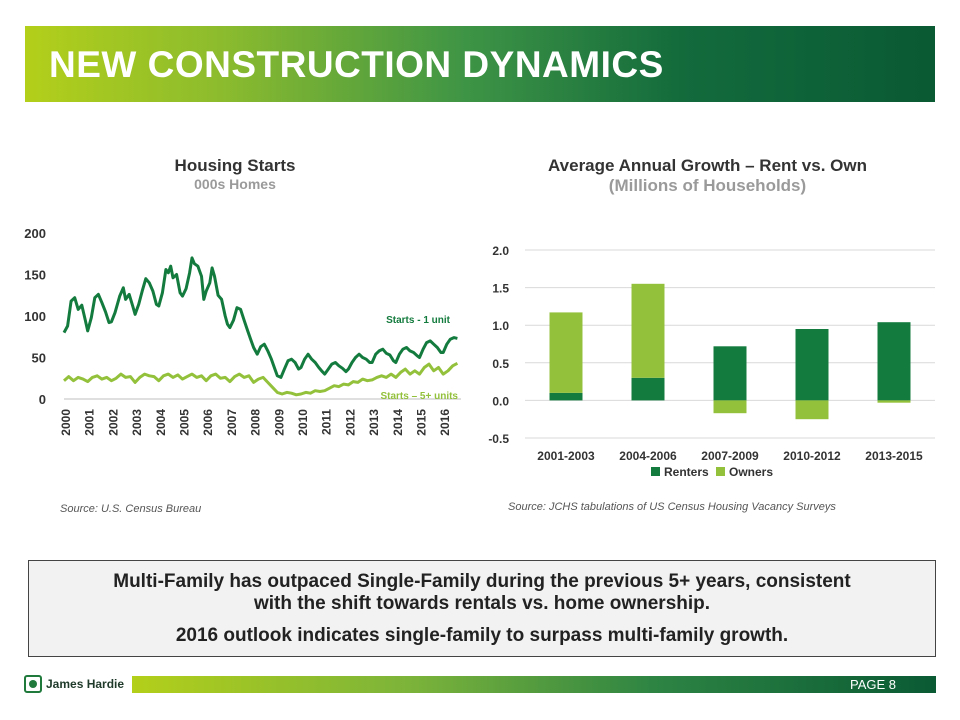 The height and width of the screenshot is (720, 960). I want to click on bar-renters-2004-2006, so click(648, 389).